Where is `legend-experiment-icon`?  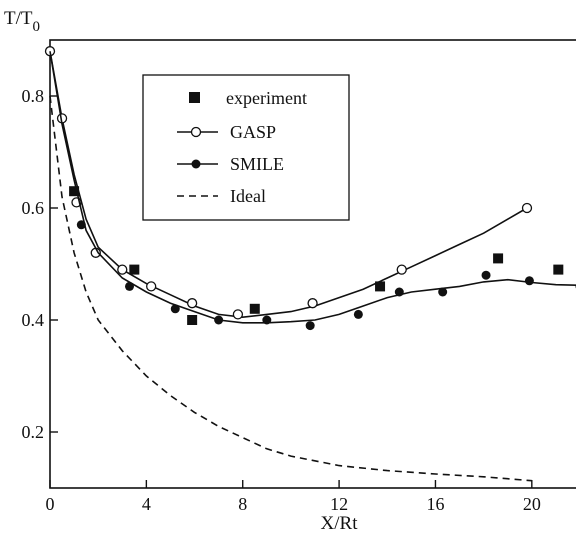
legend-experiment-icon is located at coordinates (194, 97).